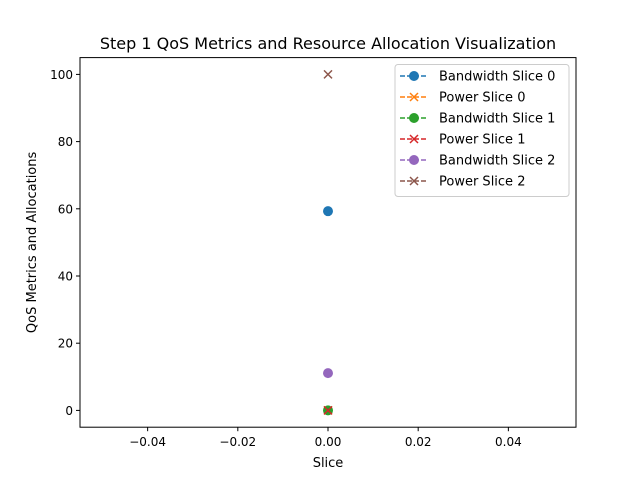 Image resolution: width=640 pixels, height=484 pixels. I want to click on legend-item: Power Slice 2, so click(462, 182).